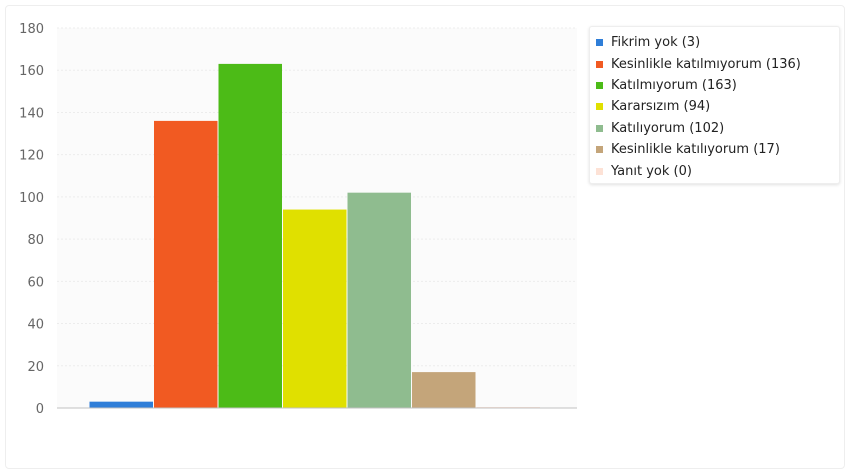 This screenshot has height=473, width=850. I want to click on legend-item: Katılıyorum (102), so click(717, 128).